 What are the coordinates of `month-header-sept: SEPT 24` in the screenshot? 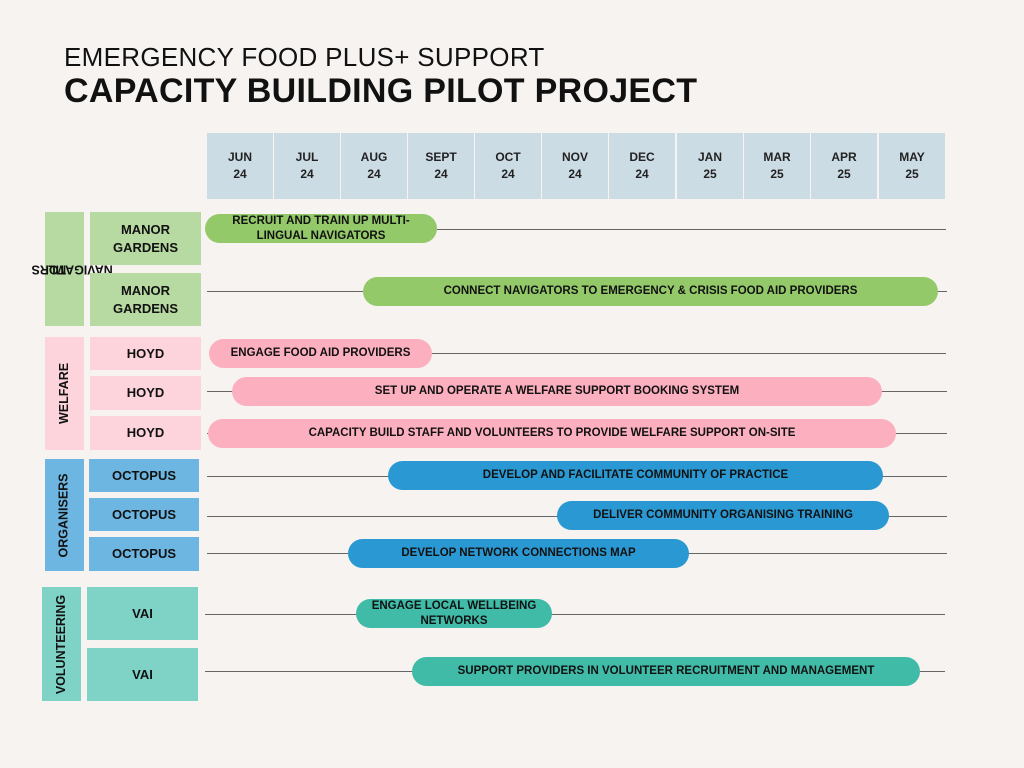 It's located at (441, 166).